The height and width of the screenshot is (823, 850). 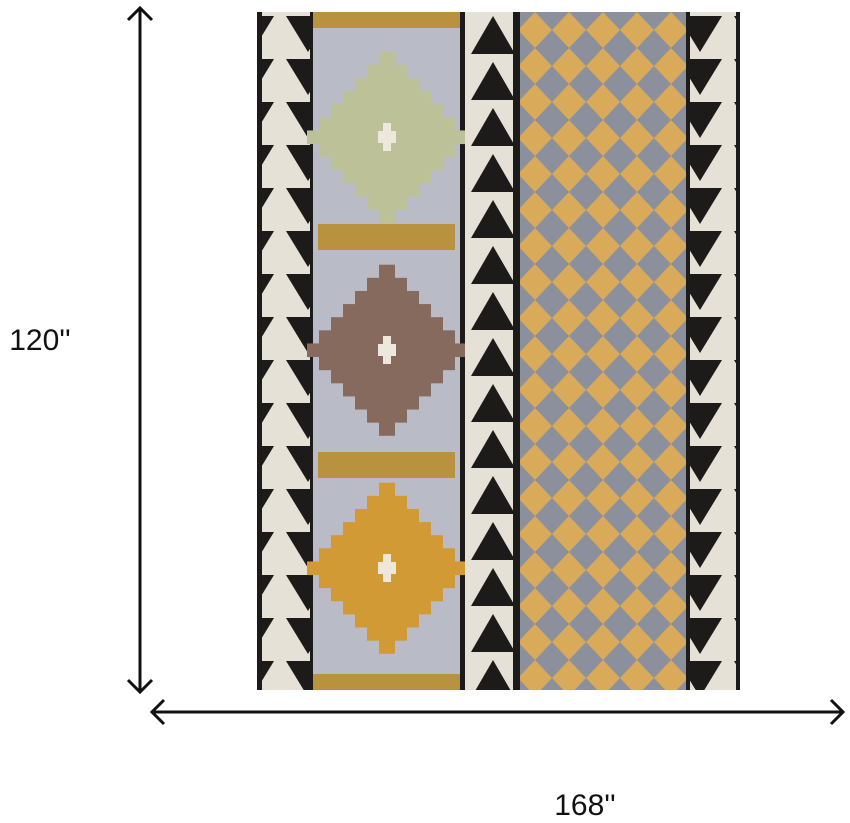 What do you see at coordinates (40, 340) in the screenshot?
I see `height-label: 120''` at bounding box center [40, 340].